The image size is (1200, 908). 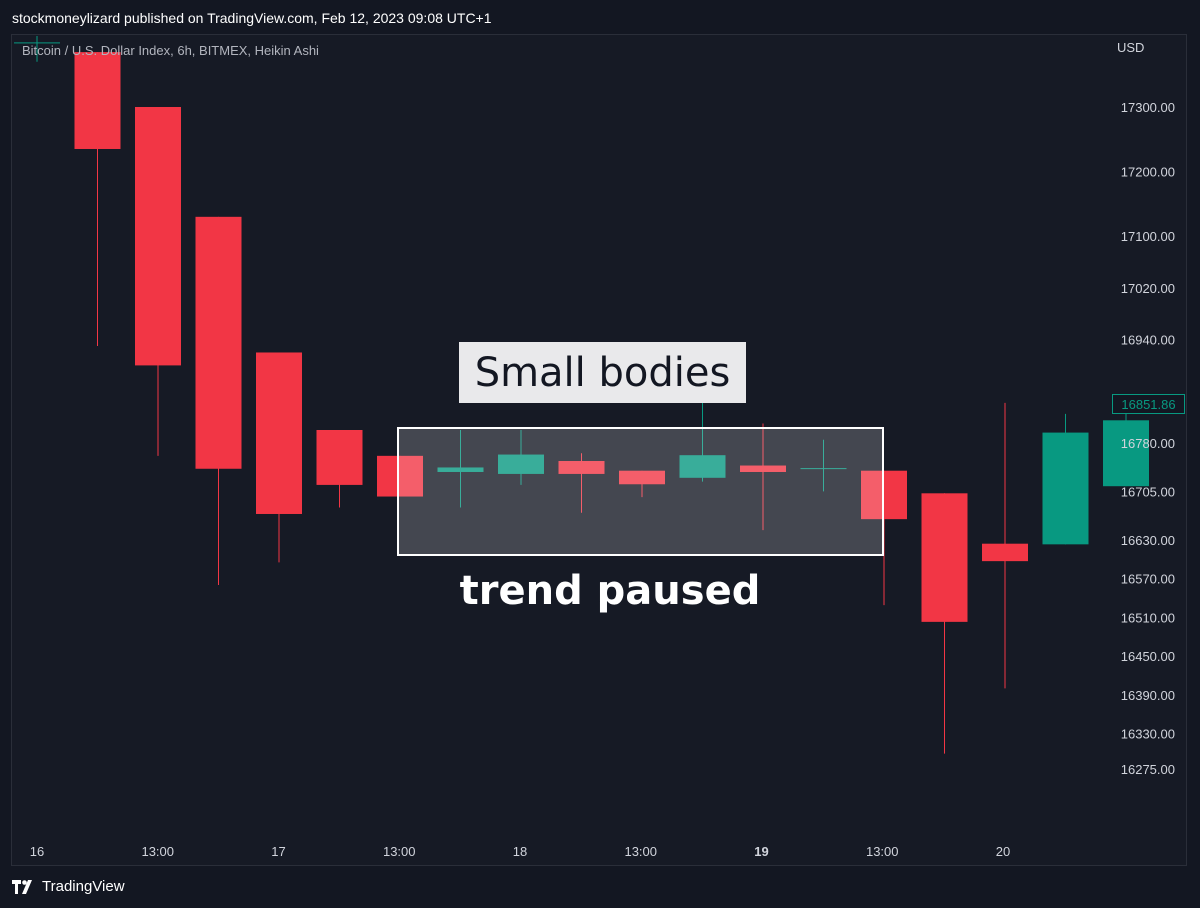 What do you see at coordinates (1131, 47) in the screenshot?
I see `currency-label: USD` at bounding box center [1131, 47].